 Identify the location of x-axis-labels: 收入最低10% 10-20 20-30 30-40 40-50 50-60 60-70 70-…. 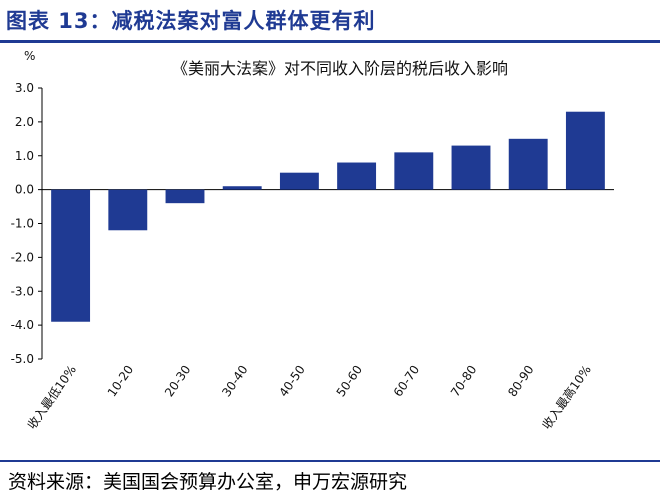
(309, 397).